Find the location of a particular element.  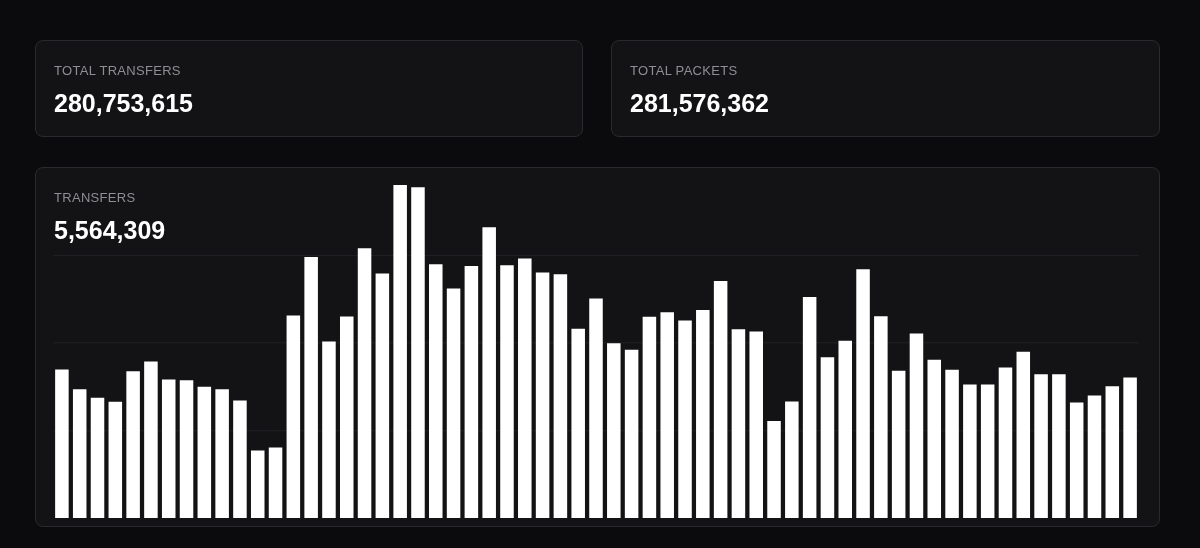

text: 280,753,615 is located at coordinates (124, 103).